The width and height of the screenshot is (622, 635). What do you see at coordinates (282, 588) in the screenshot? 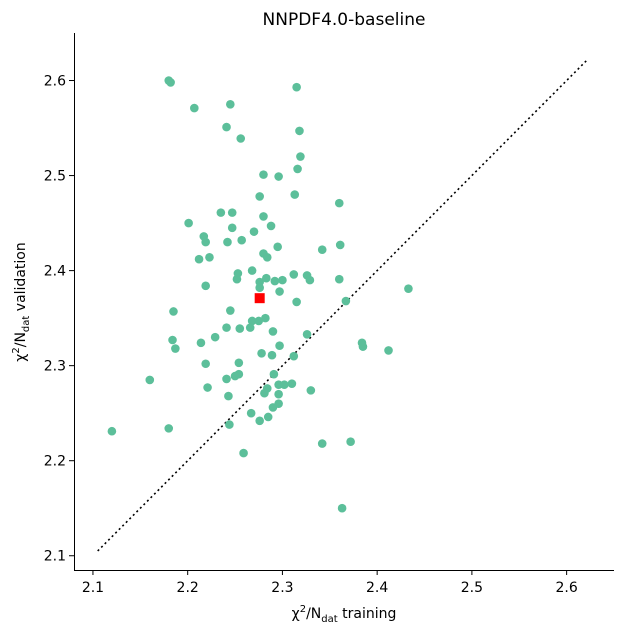
I see `x-tick-label: 2.3` at bounding box center [282, 588].